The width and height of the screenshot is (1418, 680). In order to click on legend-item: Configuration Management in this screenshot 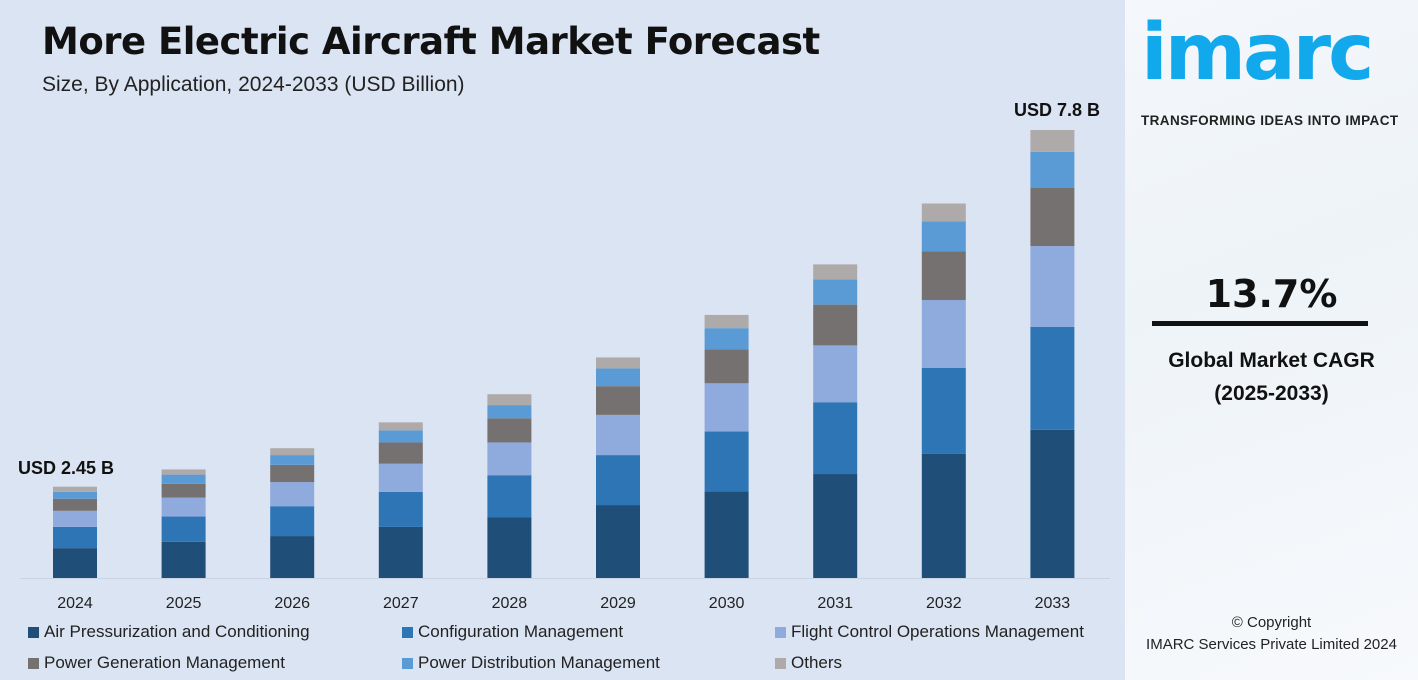, I will do `click(512, 632)`.